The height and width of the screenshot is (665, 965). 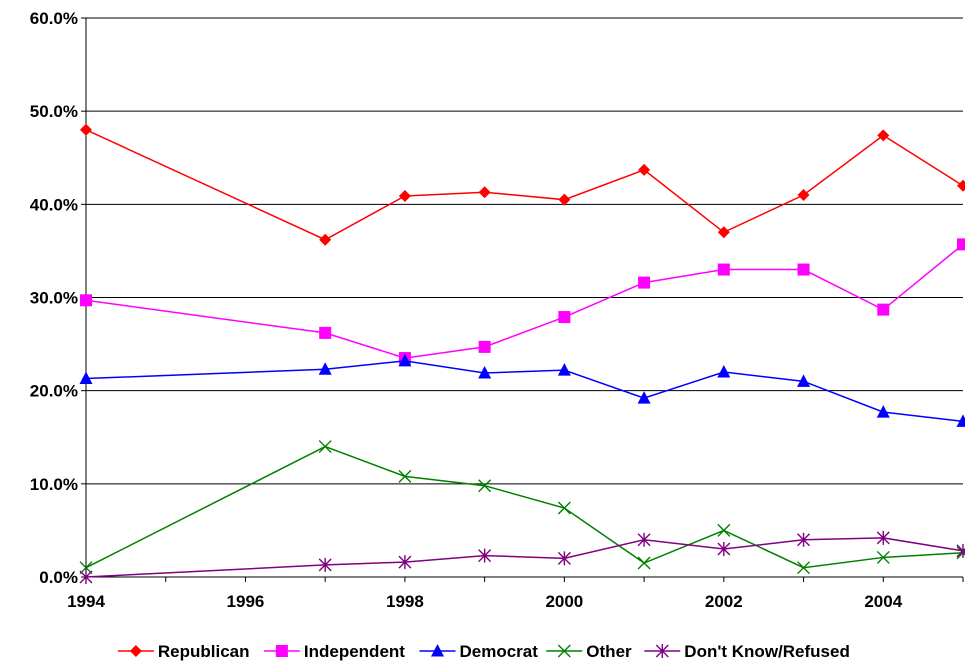 I want to click on legend-item-independent: Independent, so click(x=334, y=651).